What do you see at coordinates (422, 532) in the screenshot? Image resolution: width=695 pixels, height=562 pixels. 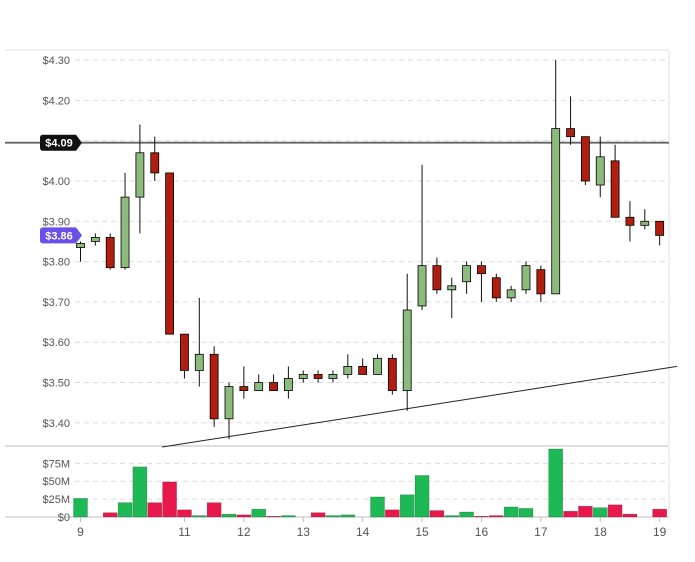 I see `x-tick-label: 15` at bounding box center [422, 532].